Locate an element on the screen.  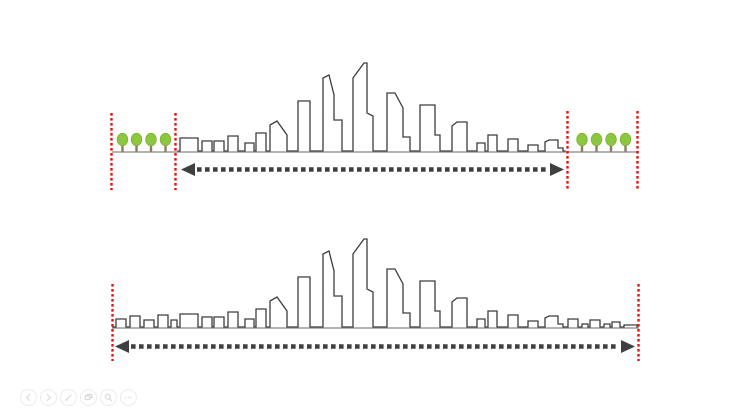
next-slide-button is located at coordinates (48, 397).